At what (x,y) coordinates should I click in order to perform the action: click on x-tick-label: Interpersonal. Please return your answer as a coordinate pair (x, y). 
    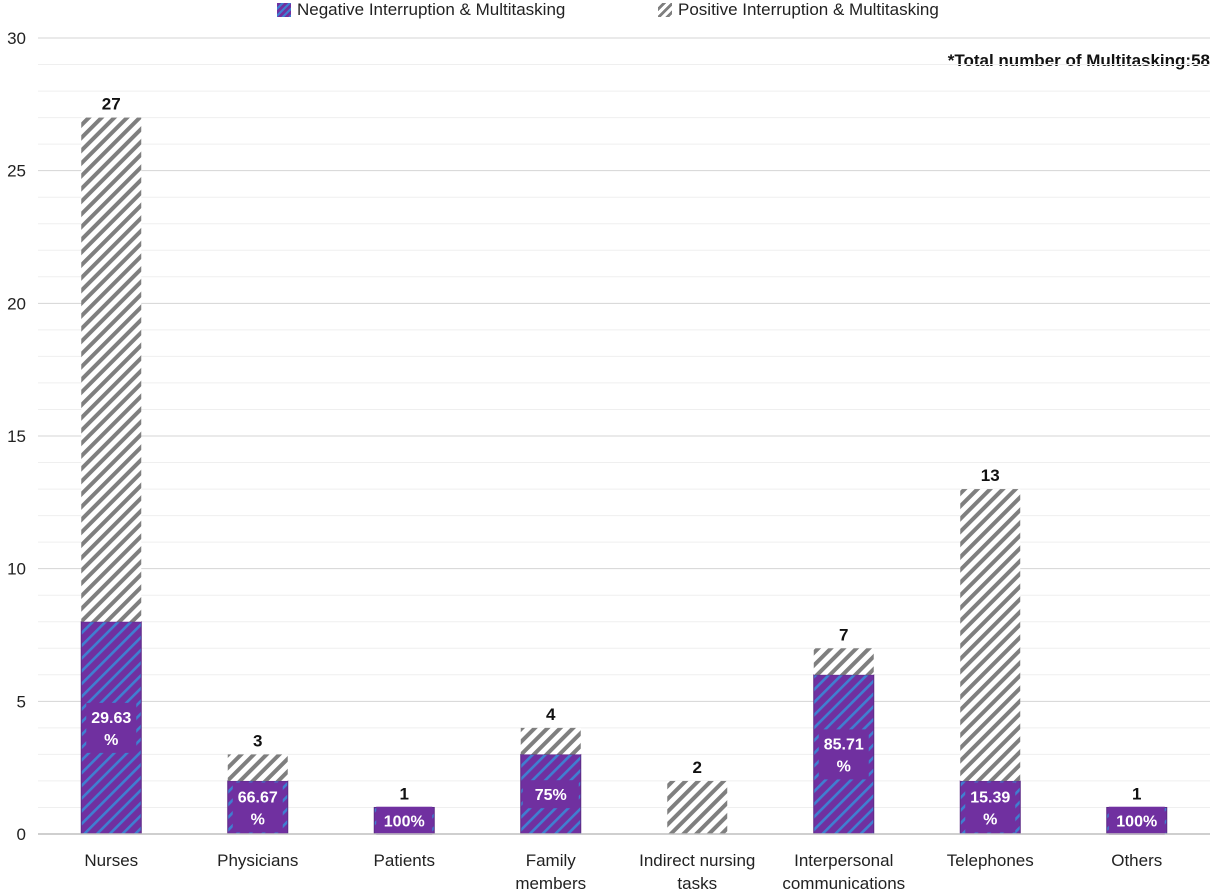
    Looking at the image, I should click on (843, 860).